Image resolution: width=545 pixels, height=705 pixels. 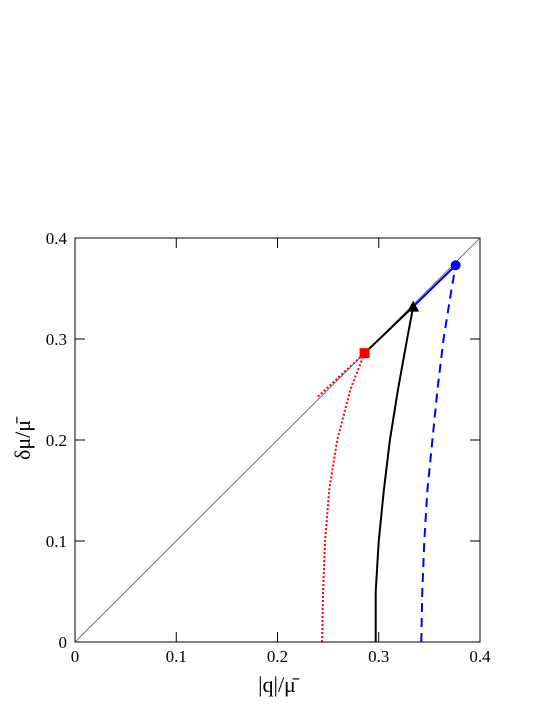 I want to click on y-tick-label: 0, so click(x=63, y=642).